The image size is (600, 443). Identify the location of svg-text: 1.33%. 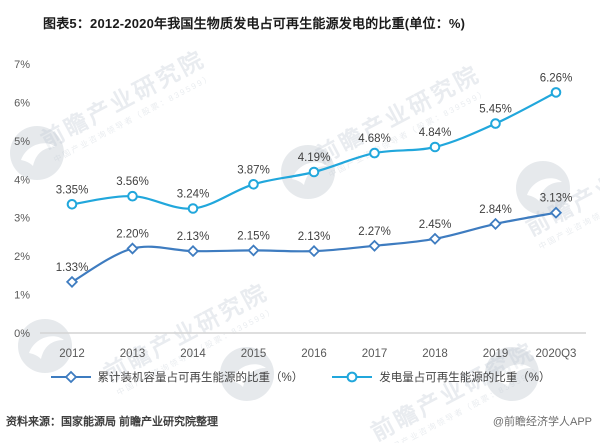
(72, 268).